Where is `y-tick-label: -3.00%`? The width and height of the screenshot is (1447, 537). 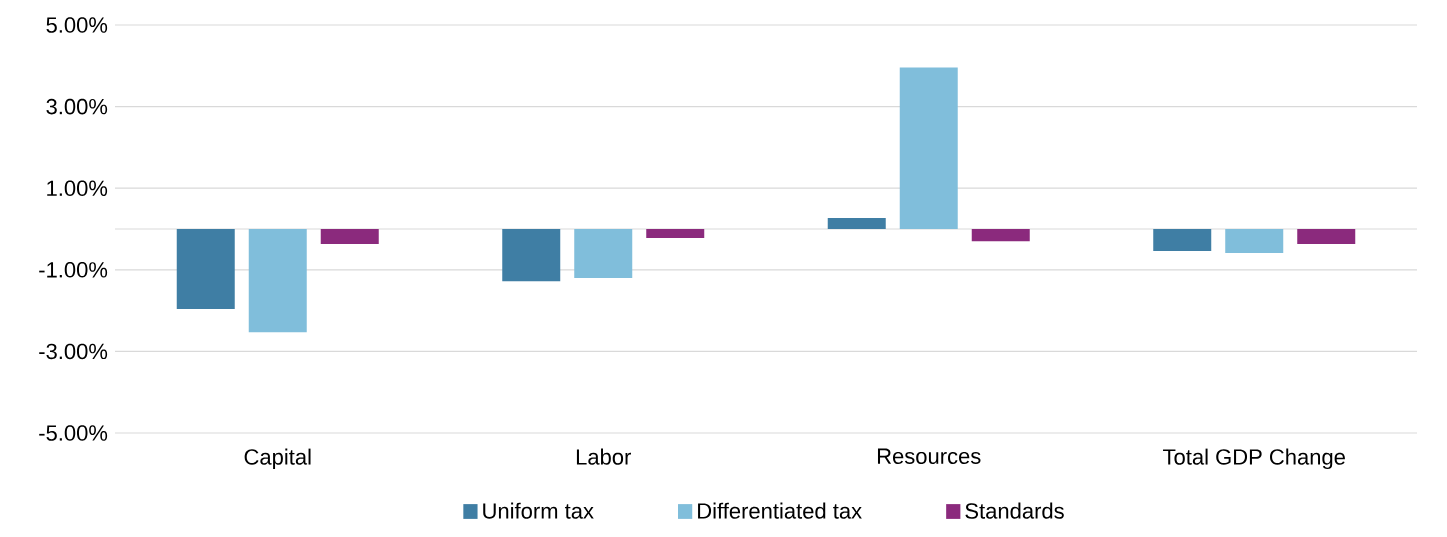 y-tick-label: -3.00% is located at coordinates (73, 351).